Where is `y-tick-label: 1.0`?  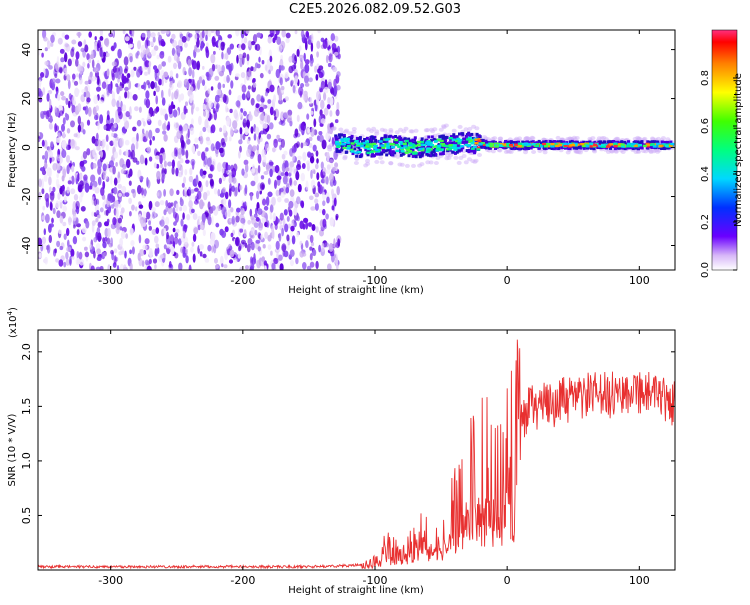
y-tick-label: 1.0 is located at coordinates (26, 461).